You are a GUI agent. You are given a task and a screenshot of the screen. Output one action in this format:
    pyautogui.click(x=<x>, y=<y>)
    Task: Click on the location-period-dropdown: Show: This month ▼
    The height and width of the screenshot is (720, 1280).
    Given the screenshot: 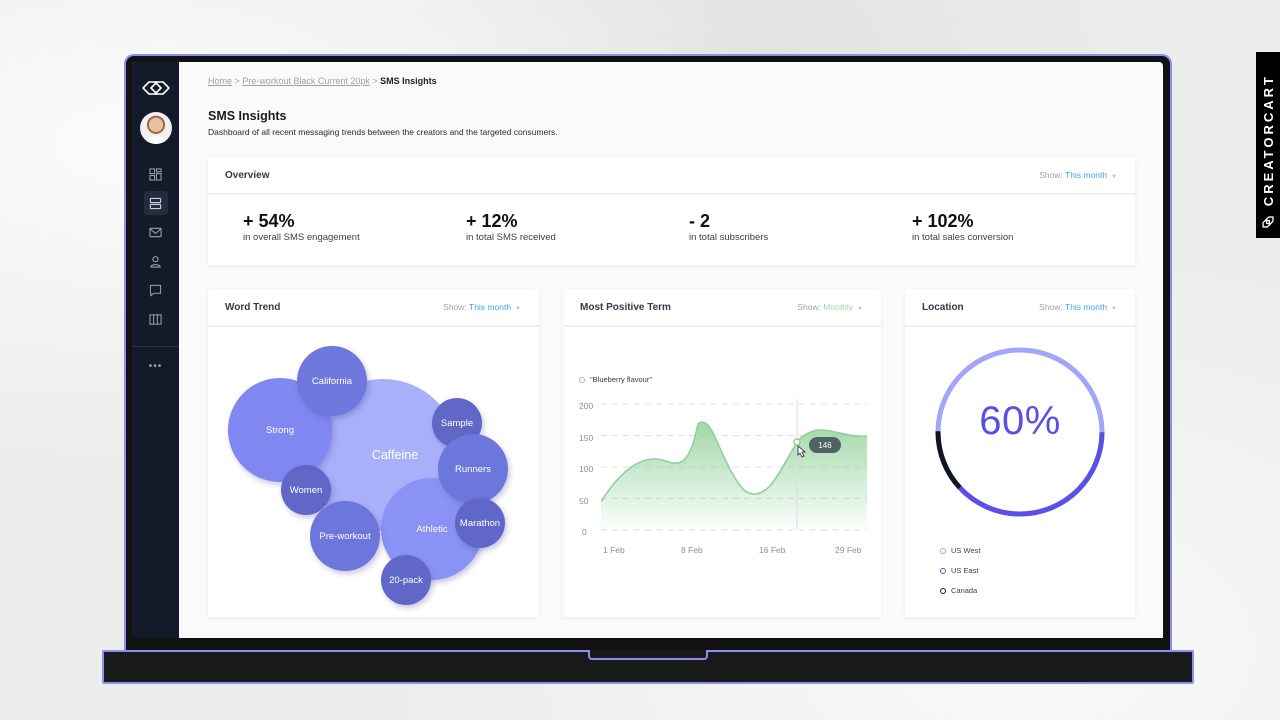 What is the action you would take?
    pyautogui.click(x=1078, y=307)
    